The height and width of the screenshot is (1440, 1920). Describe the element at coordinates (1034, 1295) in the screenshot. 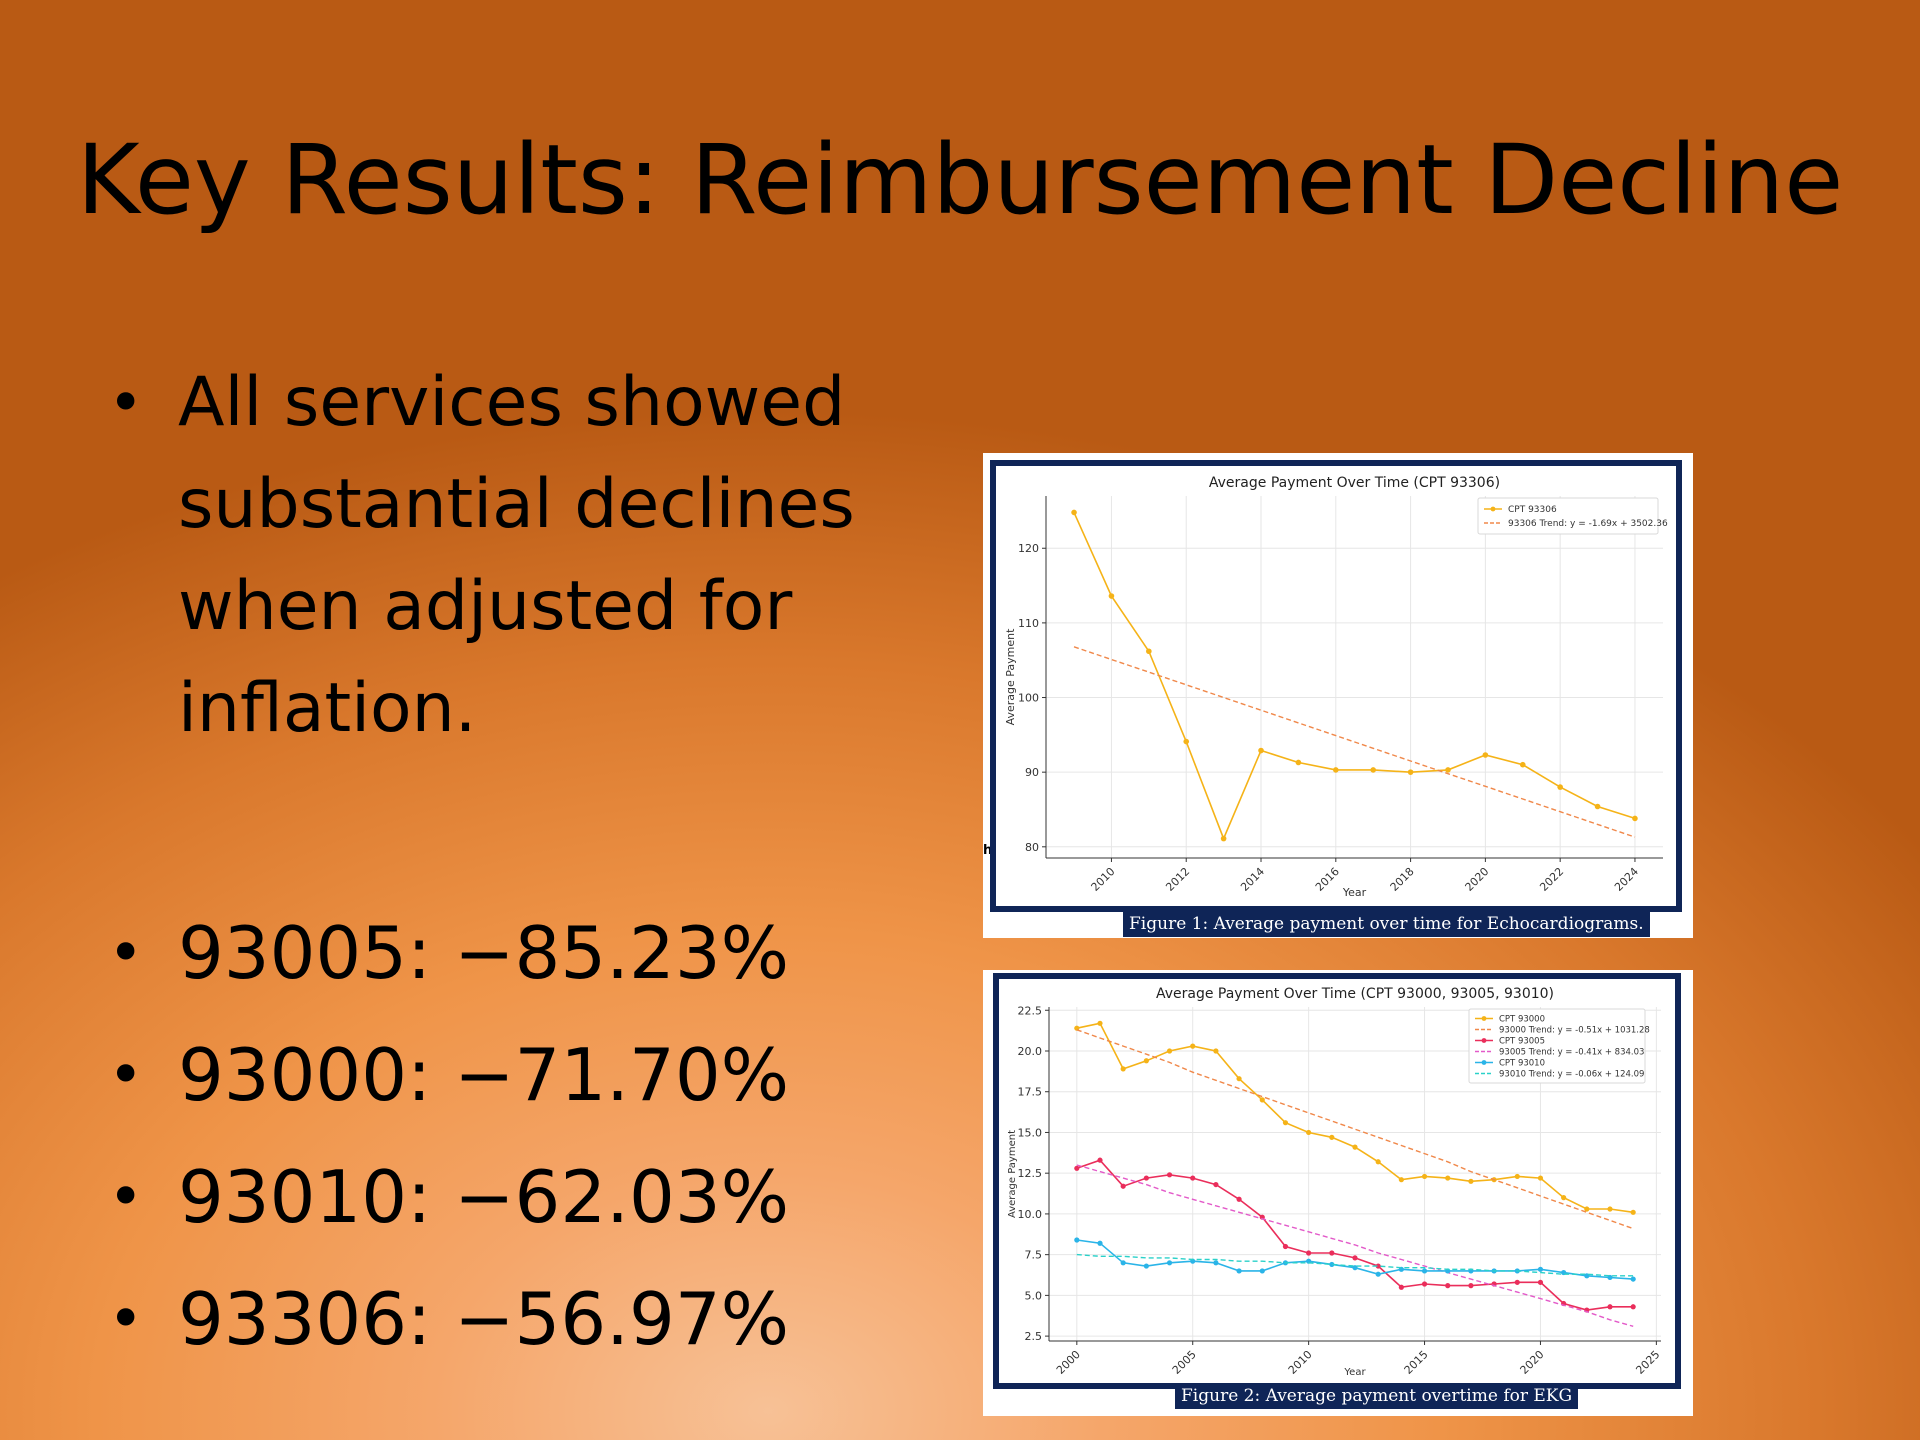

I see `y-tick-label: 5.0` at that location.